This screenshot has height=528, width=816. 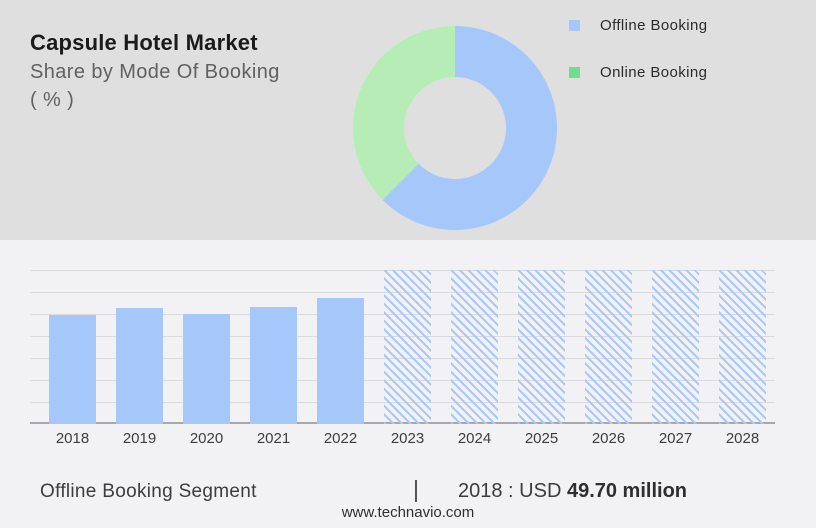 I want to click on market-value-amount: 49.70 million, so click(x=627, y=491).